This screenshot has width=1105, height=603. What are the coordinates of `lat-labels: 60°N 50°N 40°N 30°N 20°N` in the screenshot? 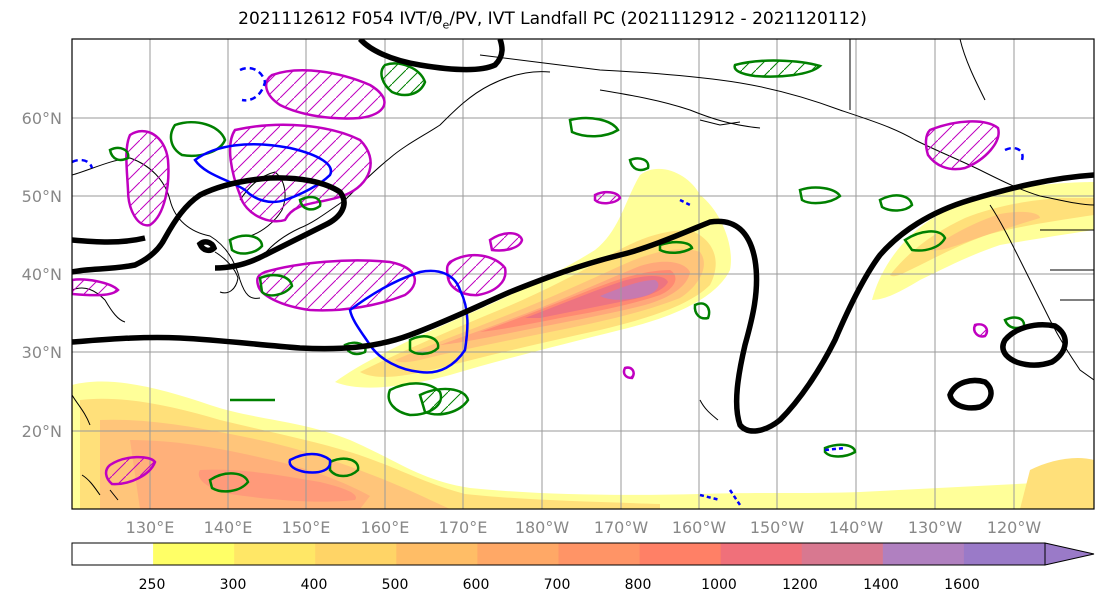 It's located at (42, 275).